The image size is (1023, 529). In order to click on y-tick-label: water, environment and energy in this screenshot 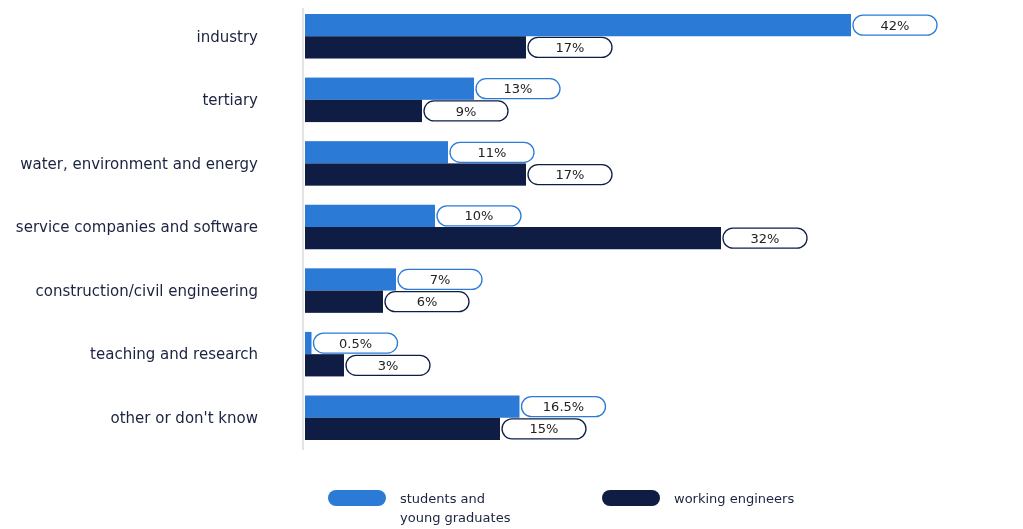, I will do `click(139, 163)`.